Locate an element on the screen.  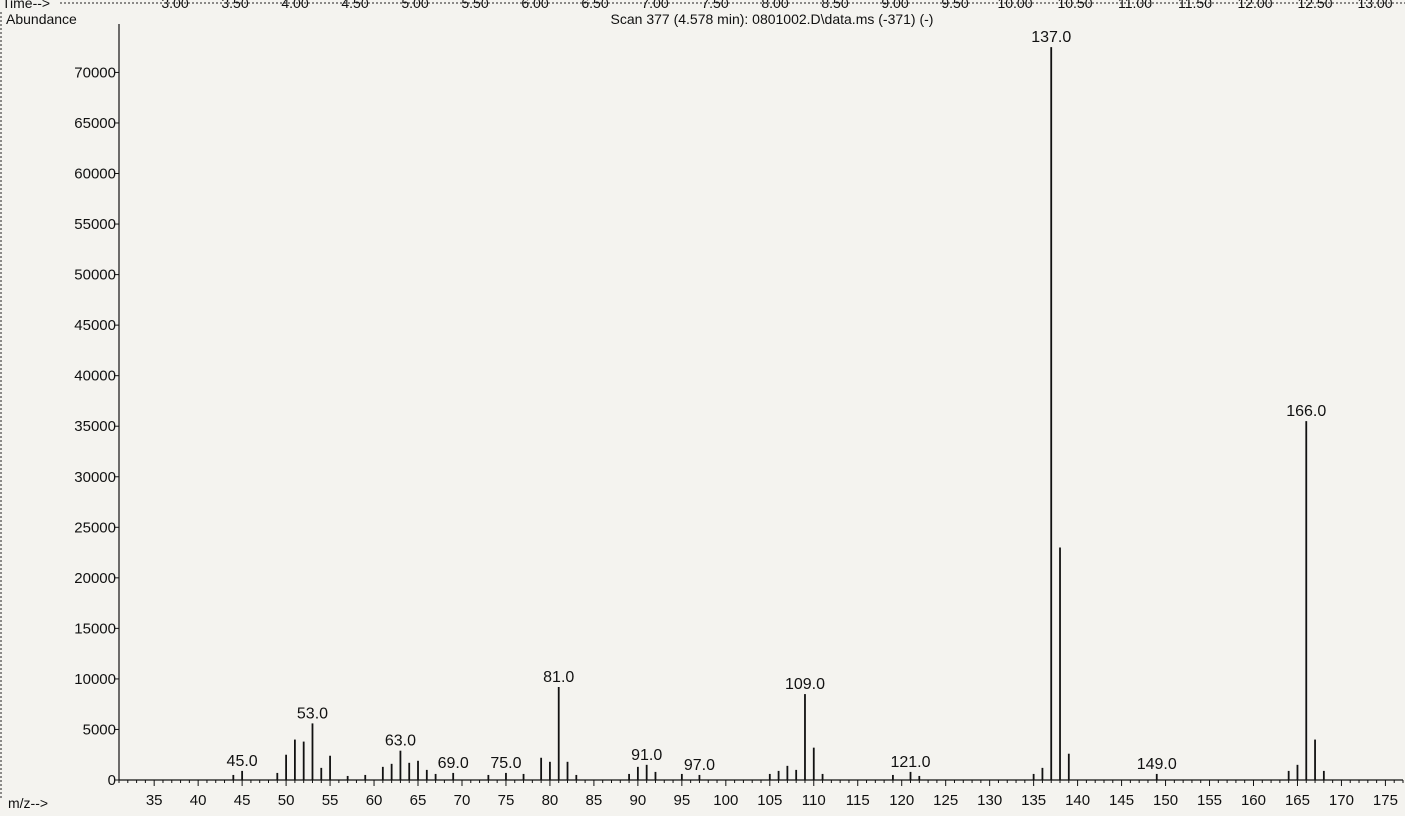
time-tick-label: 9.50 is located at coordinates (954, 5).